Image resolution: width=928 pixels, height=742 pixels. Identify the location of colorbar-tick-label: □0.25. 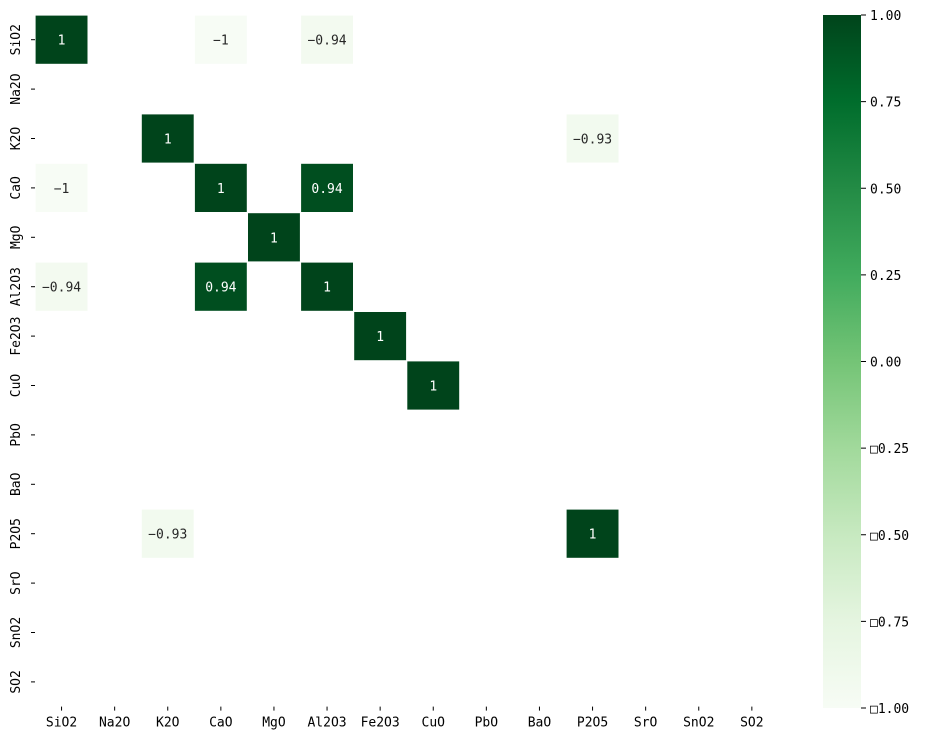
(889, 449).